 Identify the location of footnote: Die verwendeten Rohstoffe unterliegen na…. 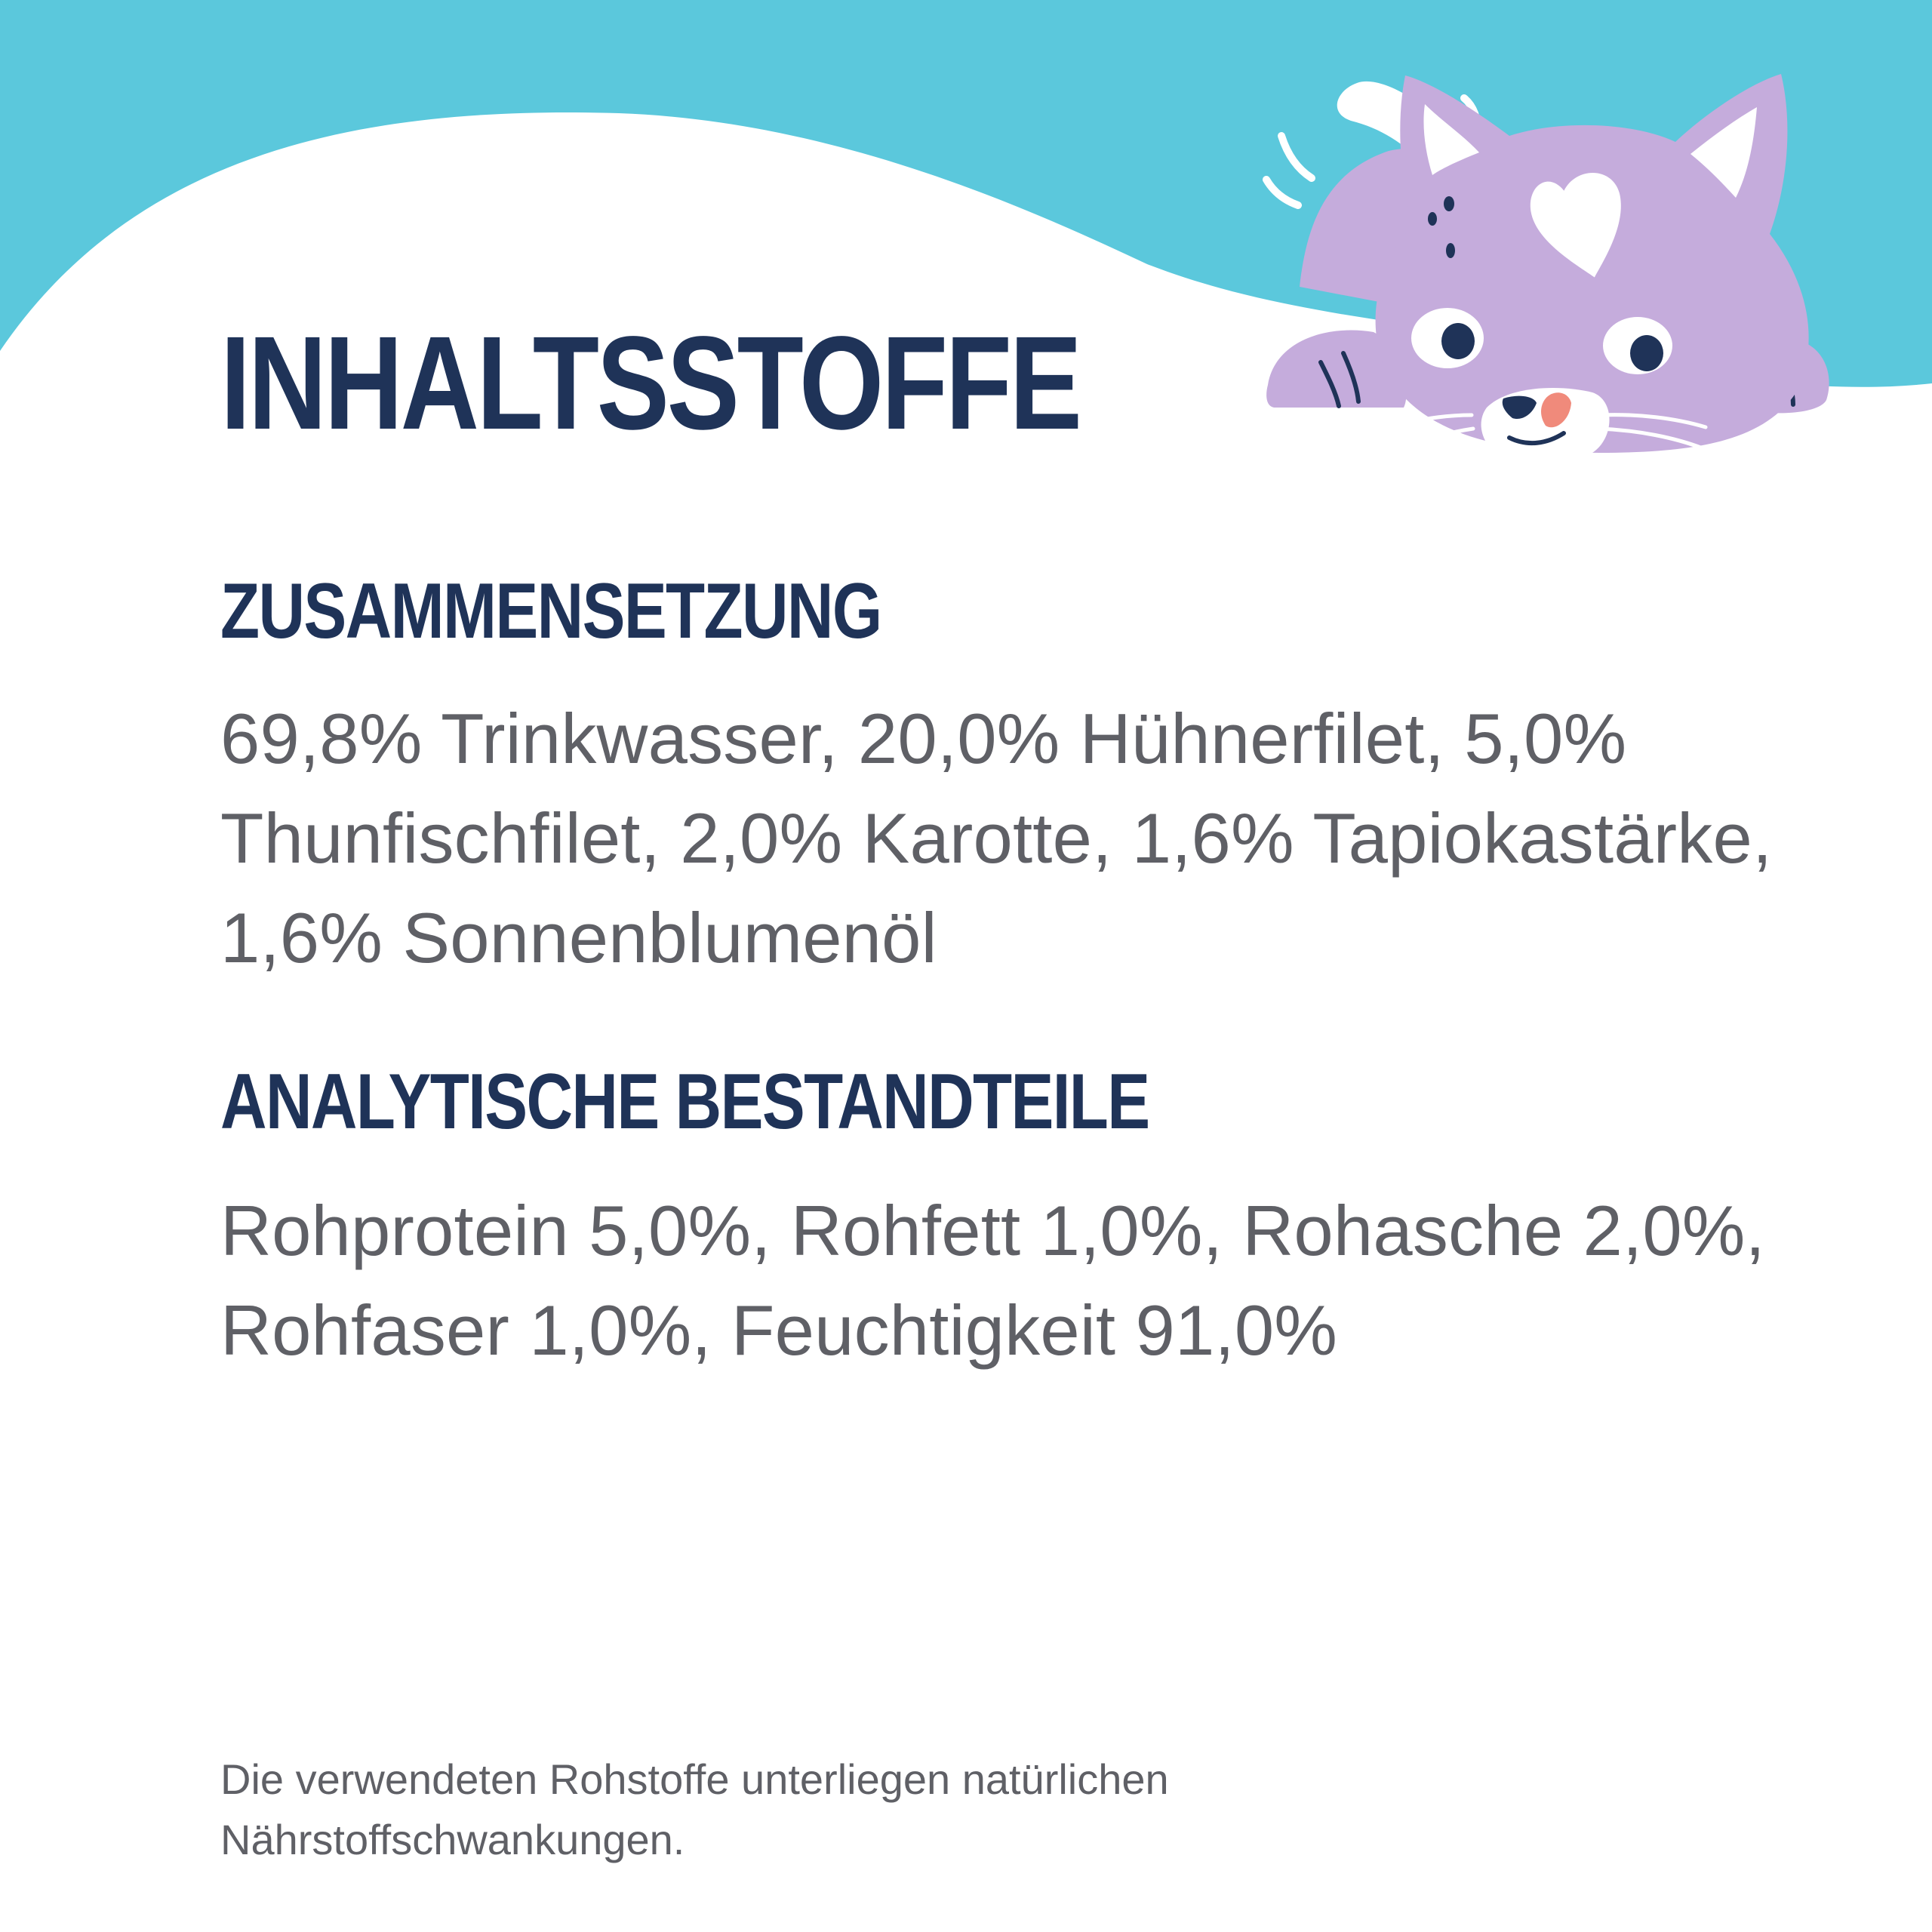
(694, 1809).